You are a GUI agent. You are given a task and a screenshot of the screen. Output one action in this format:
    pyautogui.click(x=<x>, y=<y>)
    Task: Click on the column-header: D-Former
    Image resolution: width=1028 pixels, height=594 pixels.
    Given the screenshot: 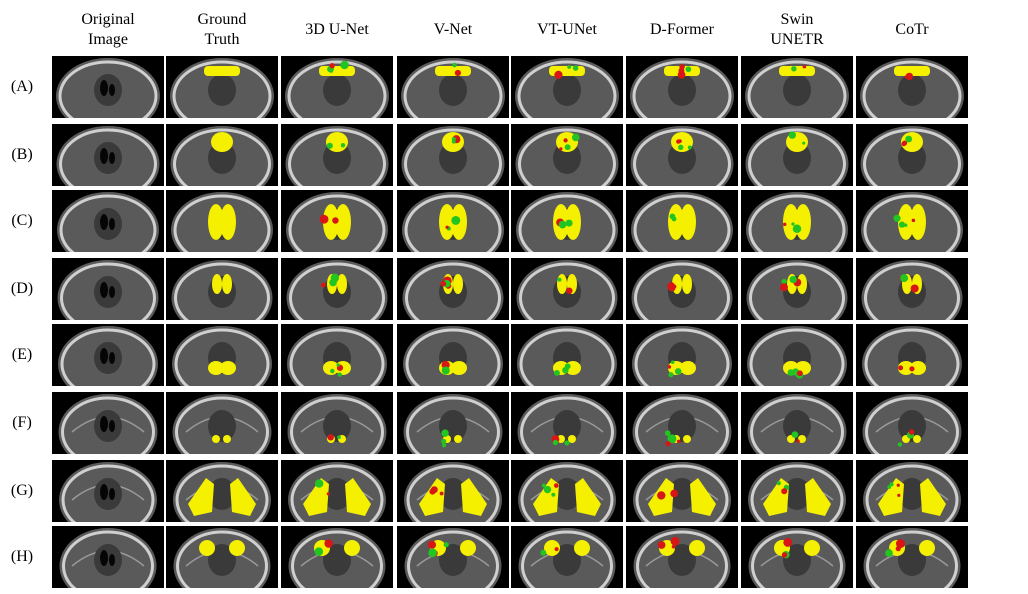 What is the action you would take?
    pyautogui.click(x=682, y=29)
    